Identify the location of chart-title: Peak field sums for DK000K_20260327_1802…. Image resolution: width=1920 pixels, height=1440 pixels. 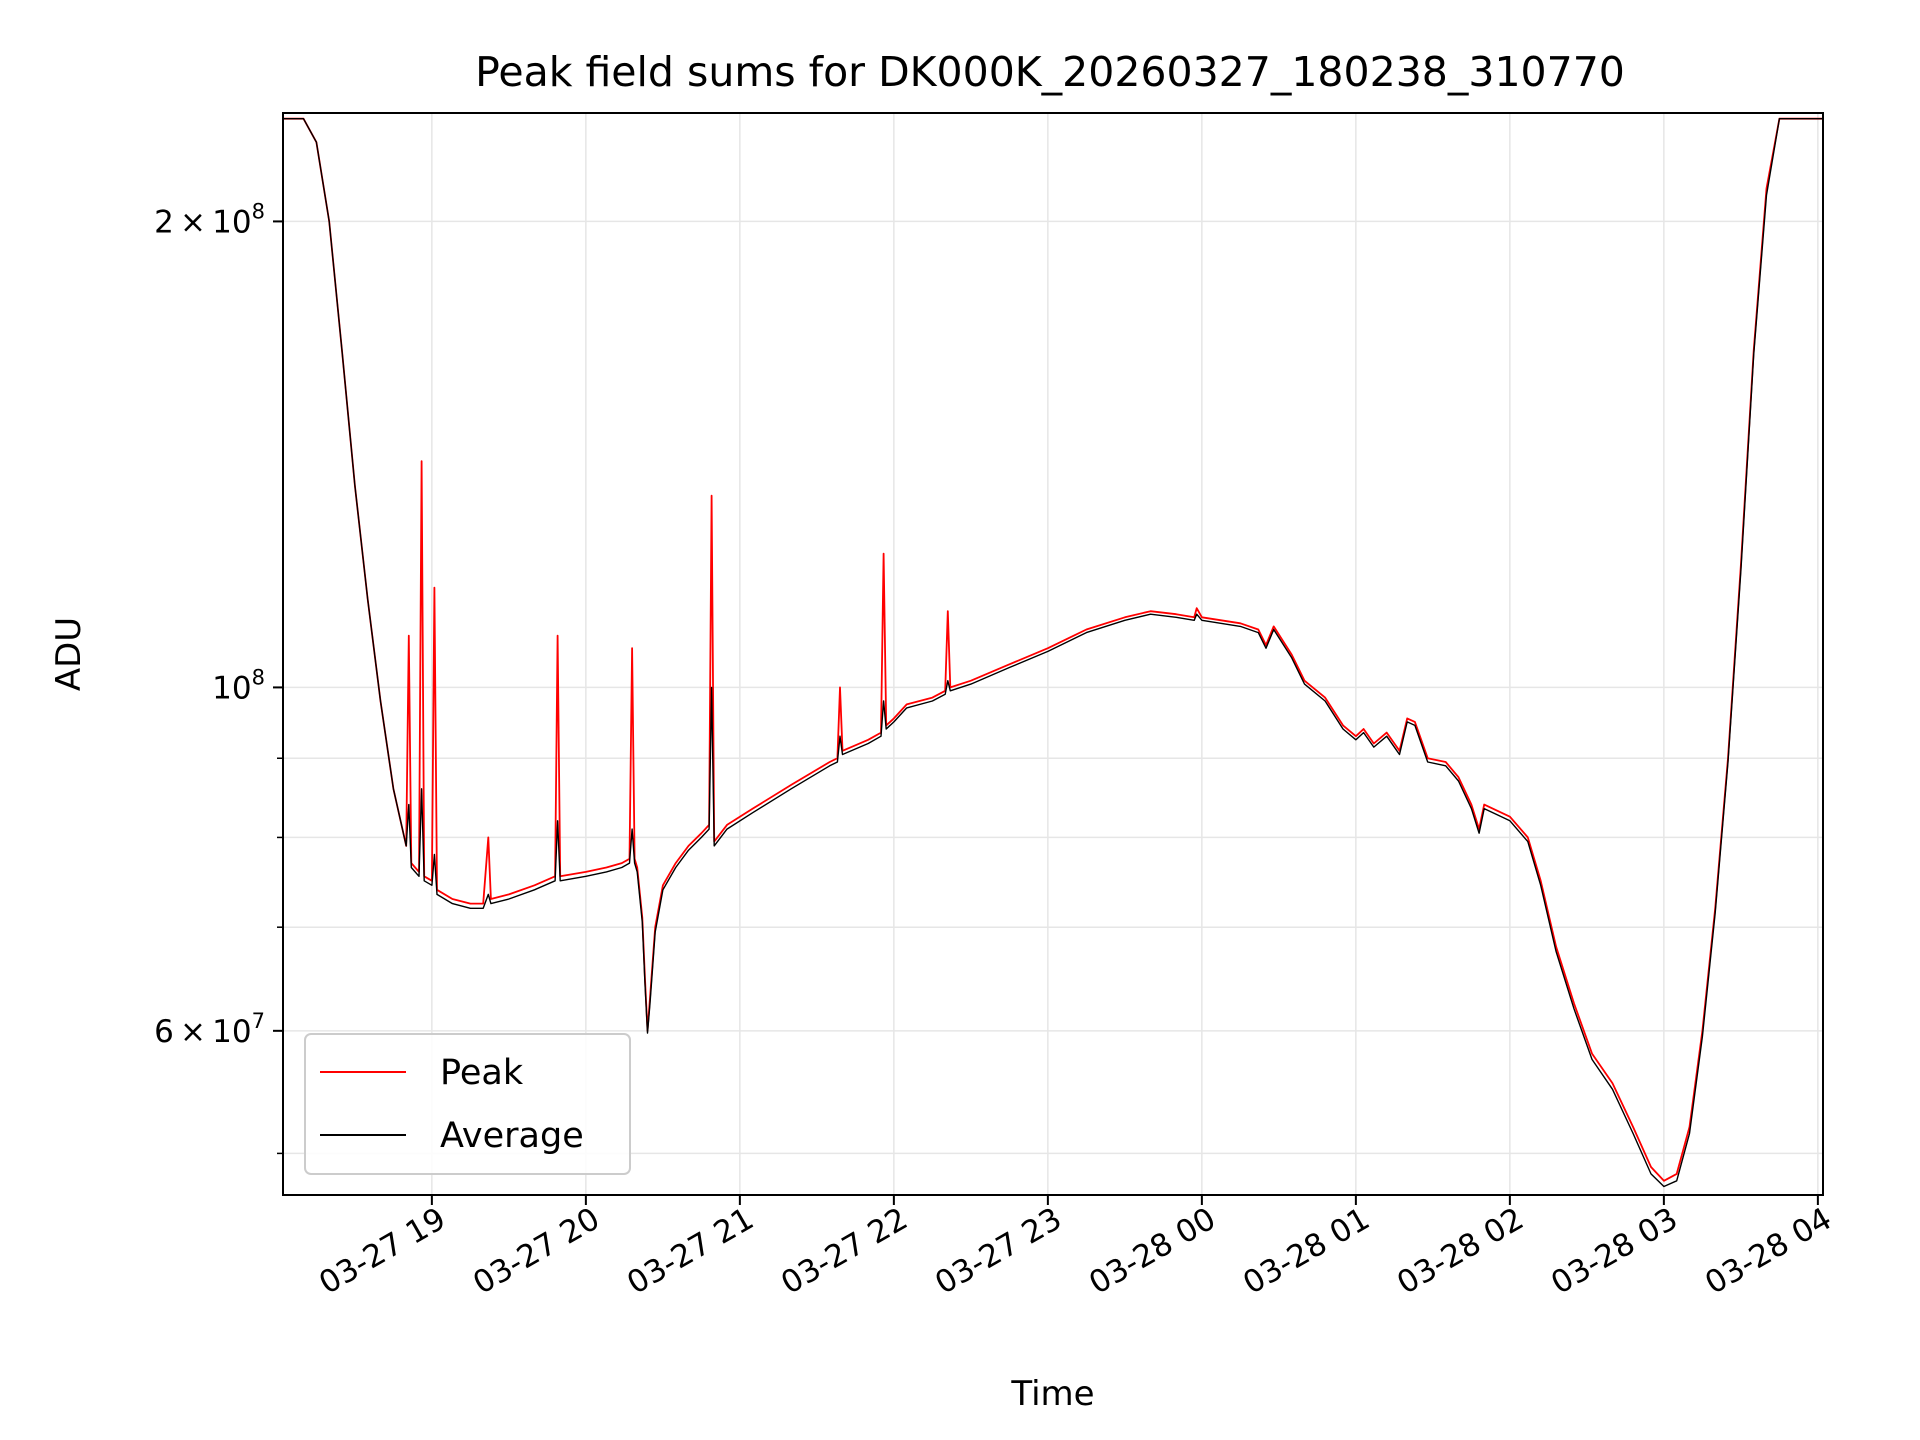
(1050, 72).